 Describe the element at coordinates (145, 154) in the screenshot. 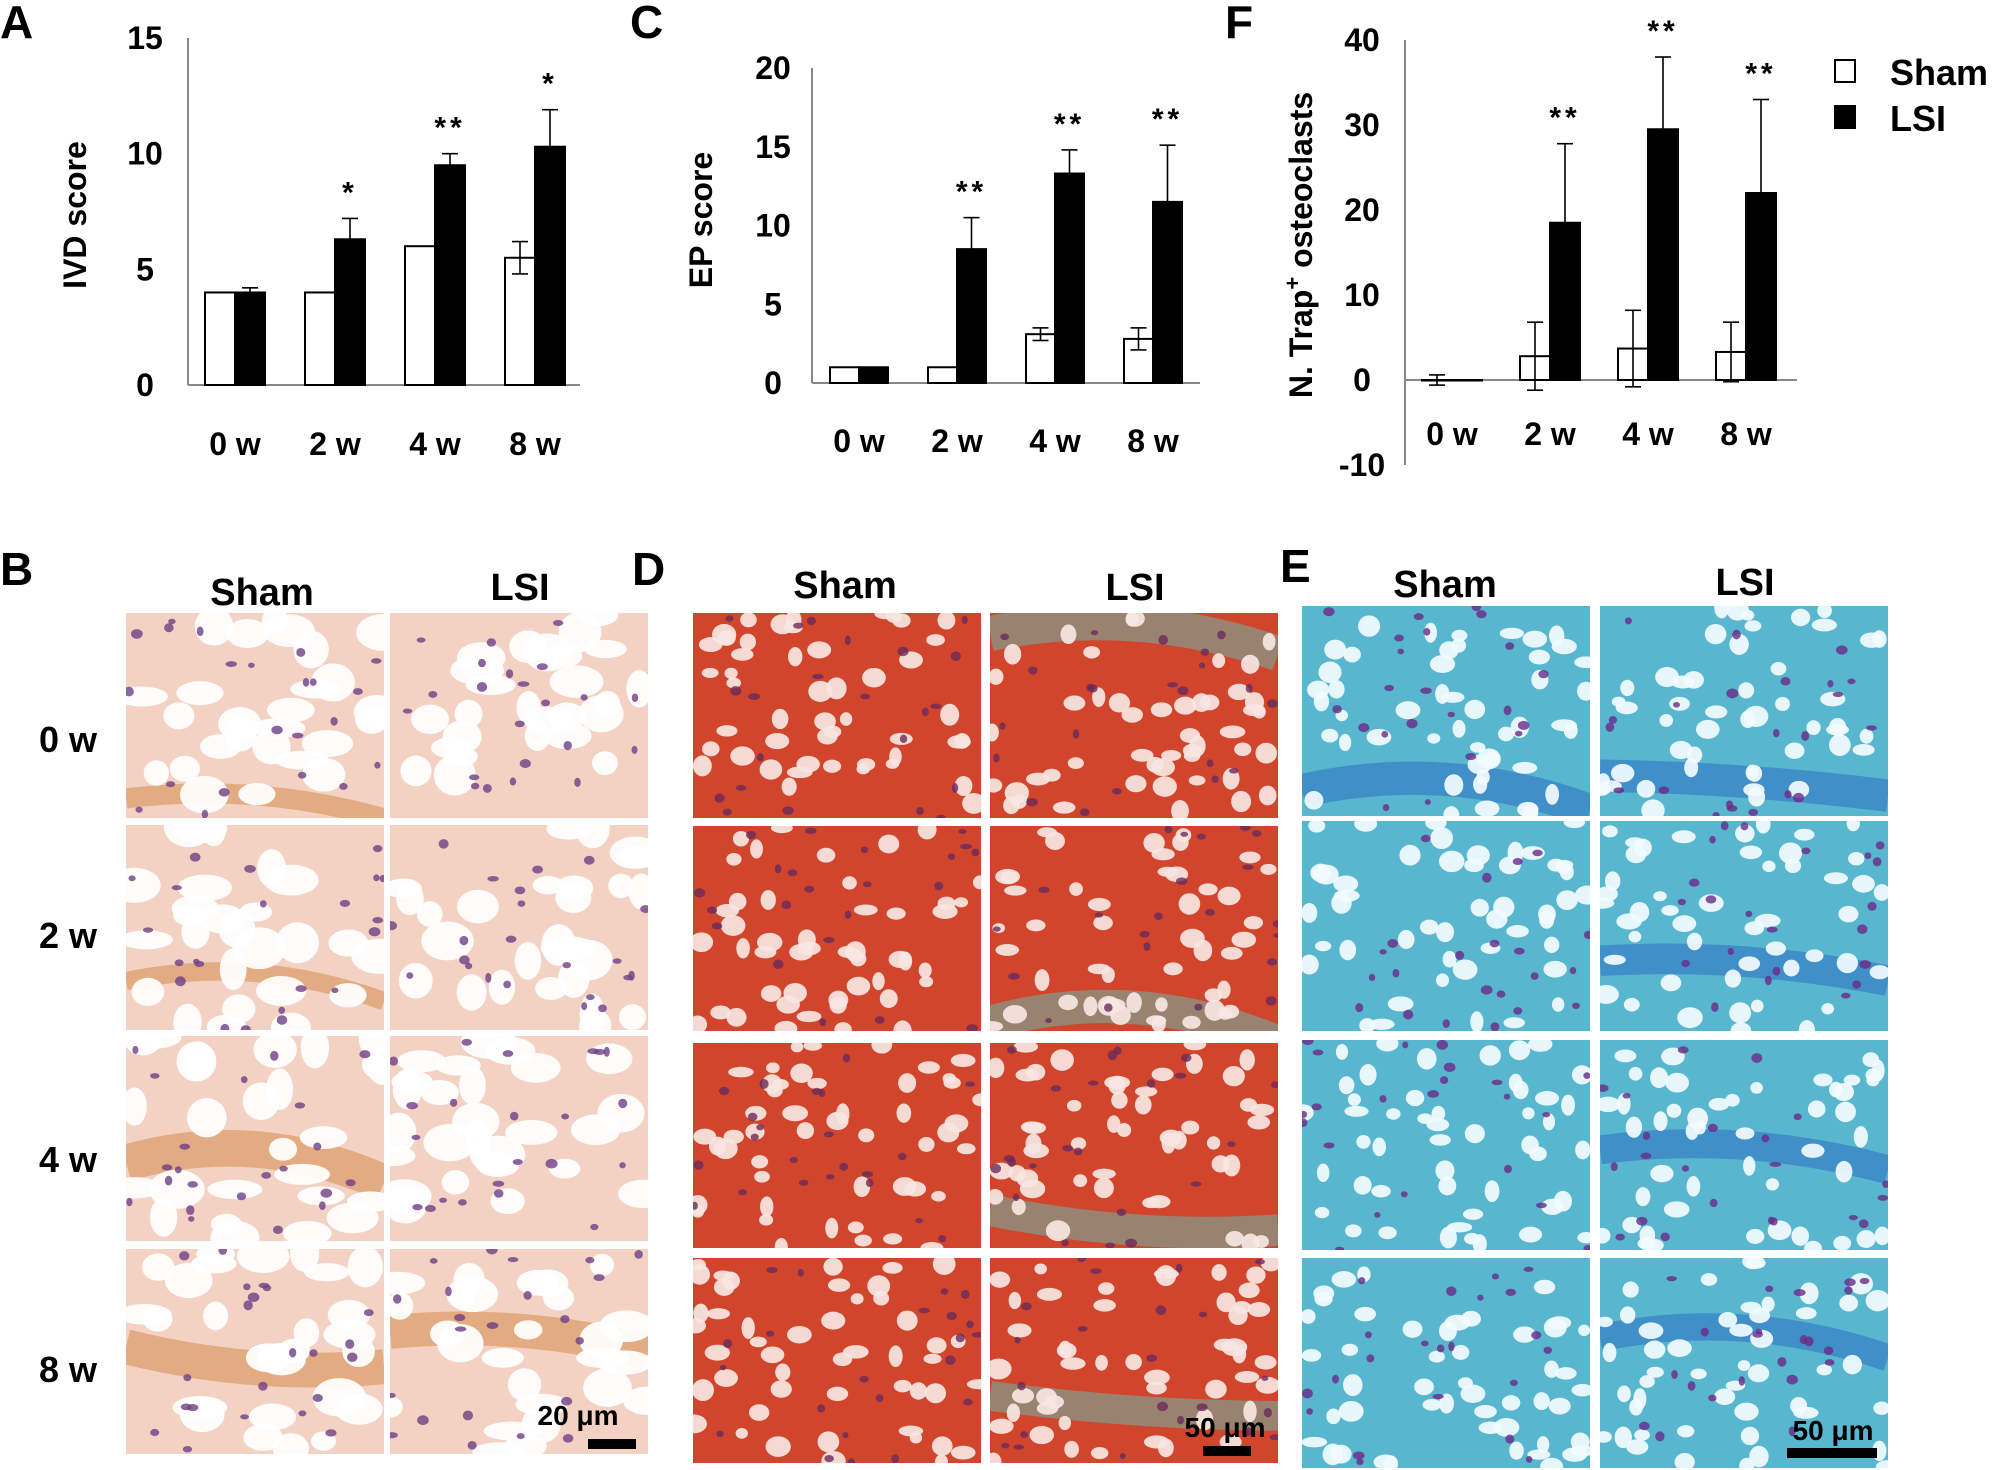

I see `y-tick-label-a-2: 10` at that location.